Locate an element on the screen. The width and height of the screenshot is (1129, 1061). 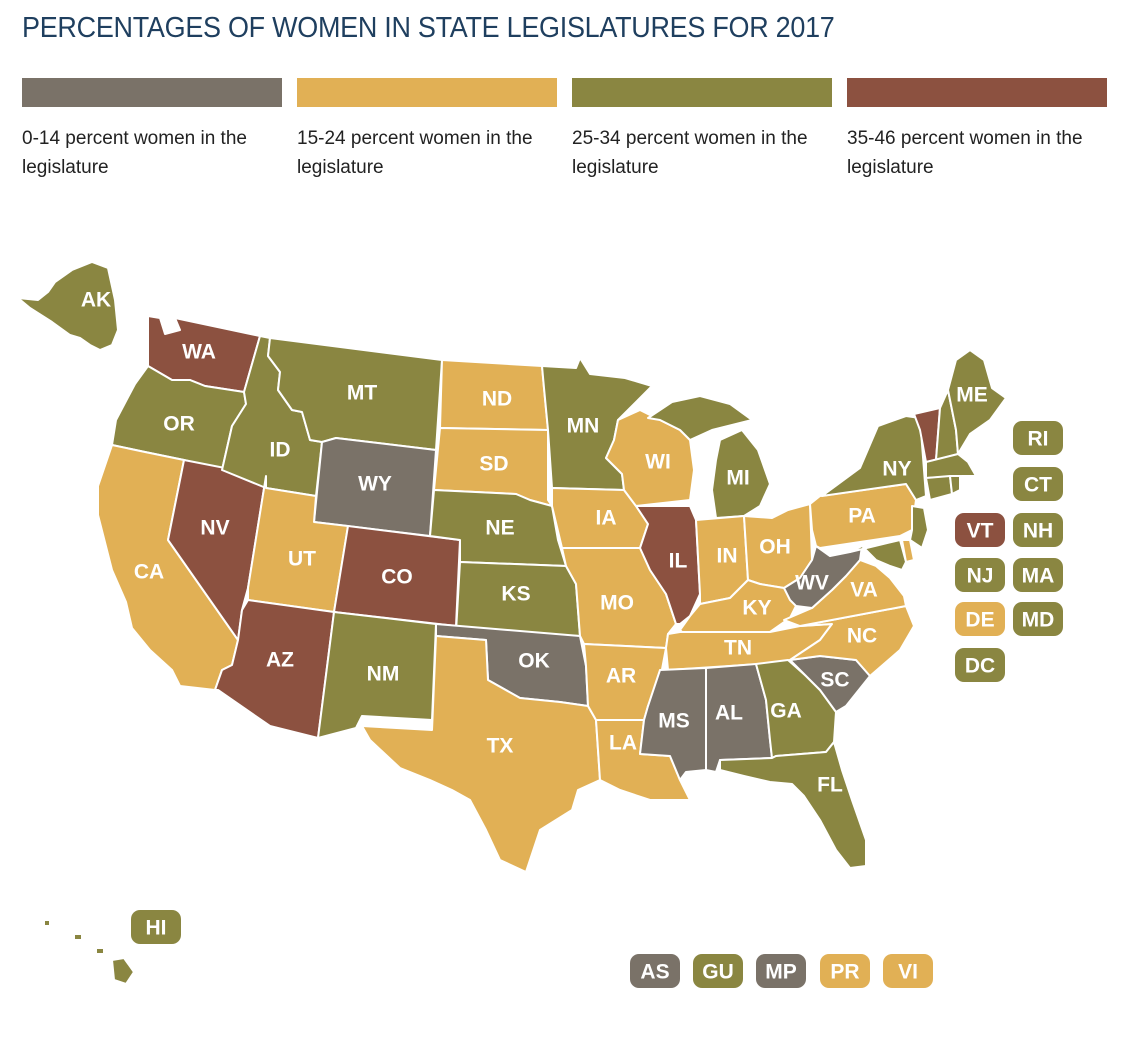
state-label-IN: IN is located at coordinates (727, 556).